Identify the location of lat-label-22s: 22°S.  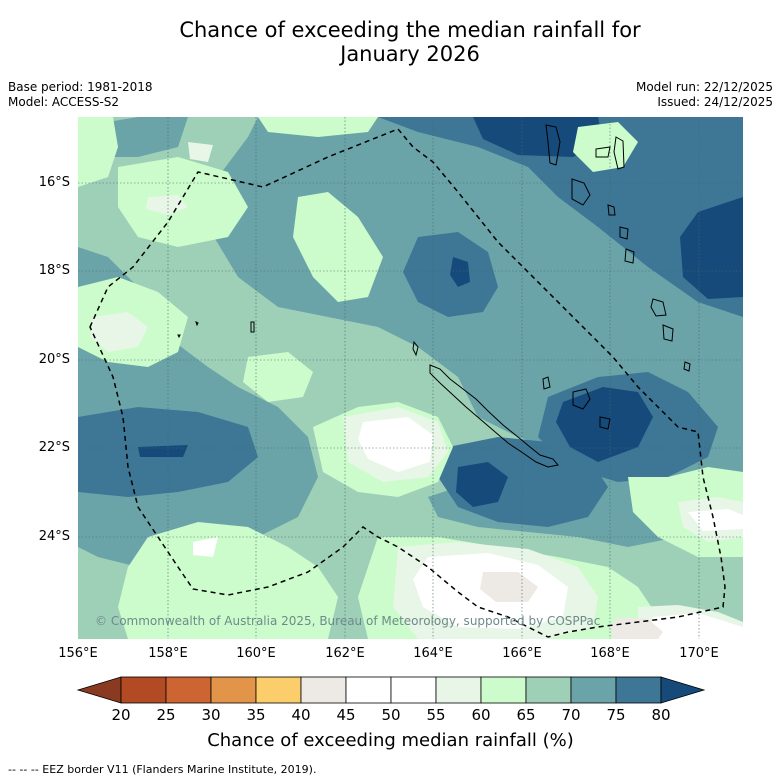
(54, 447).